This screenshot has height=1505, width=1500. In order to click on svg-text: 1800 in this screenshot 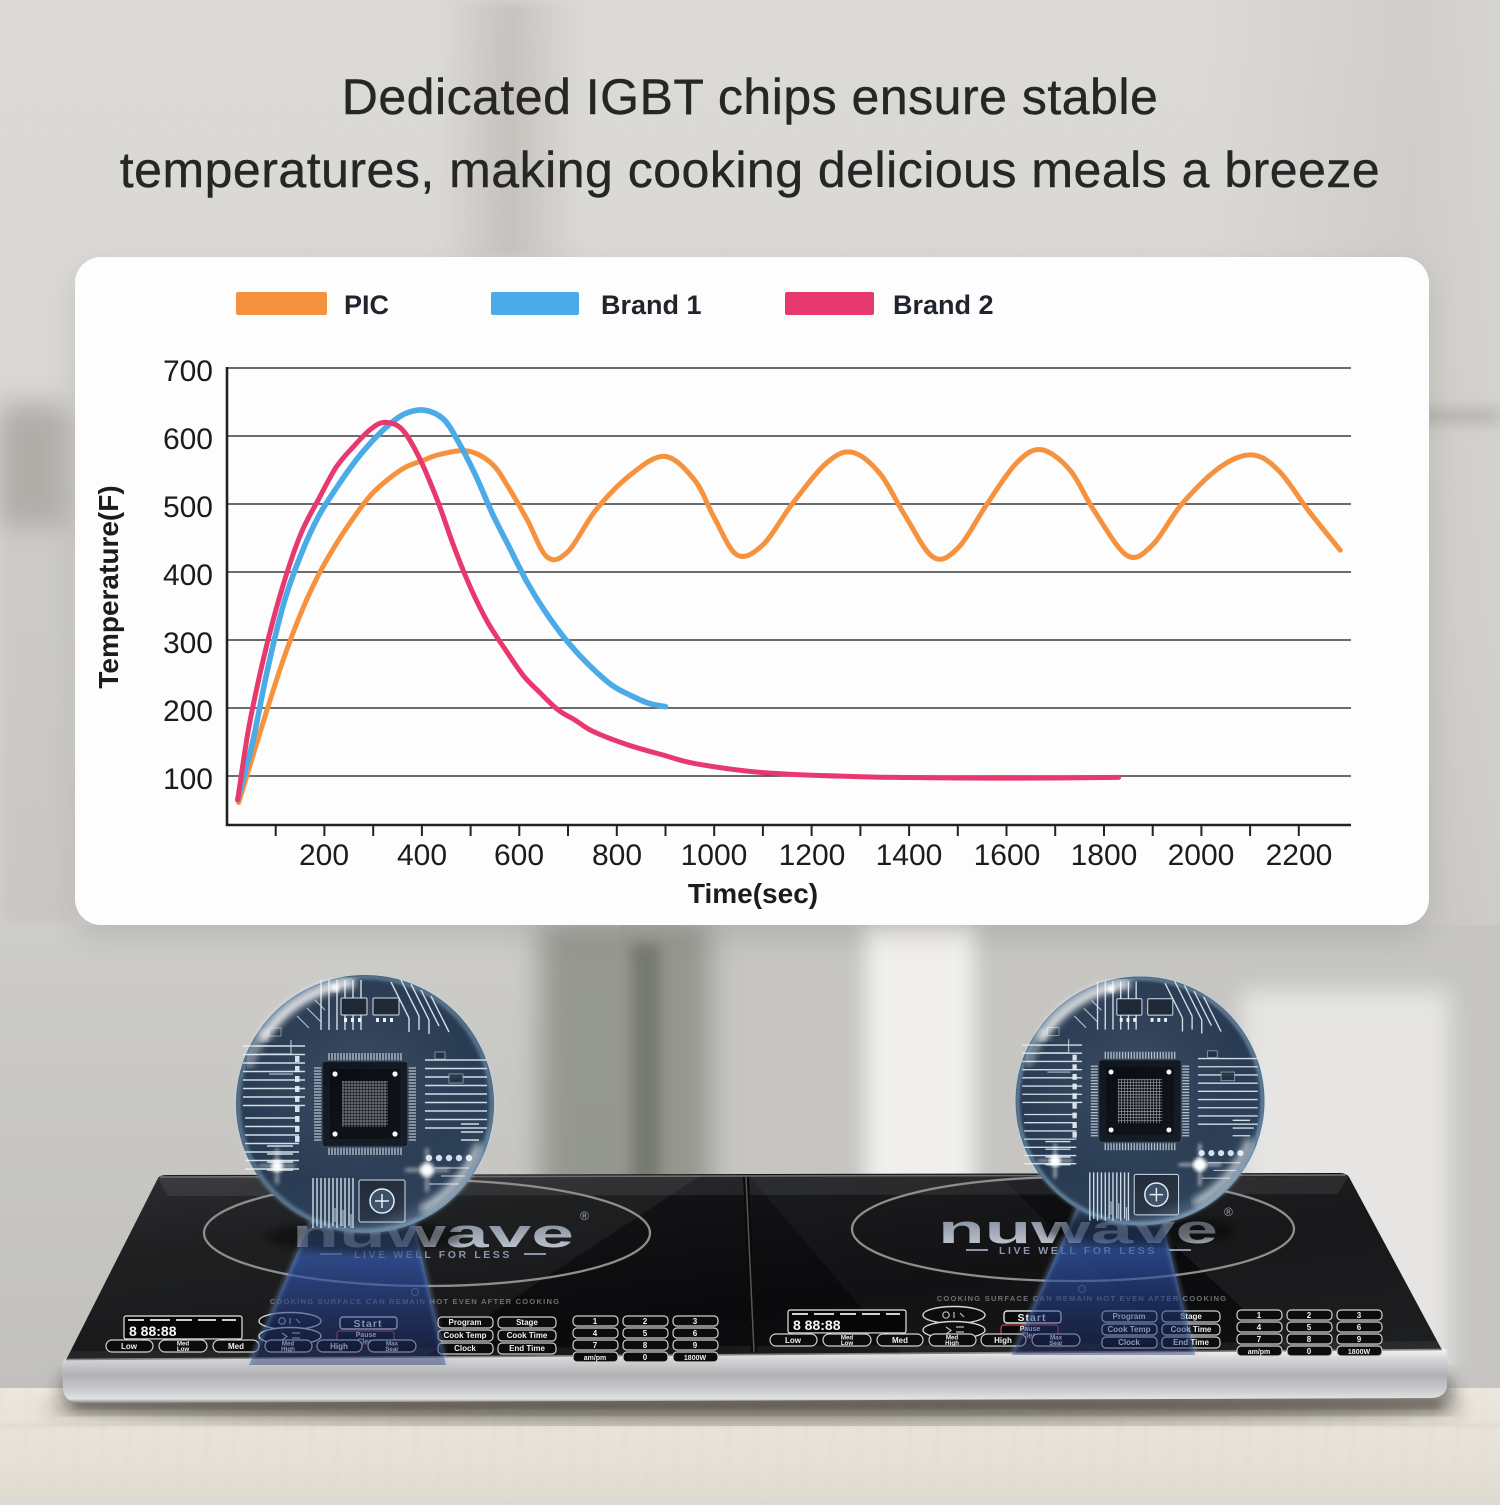, I will do `click(1104, 855)`.